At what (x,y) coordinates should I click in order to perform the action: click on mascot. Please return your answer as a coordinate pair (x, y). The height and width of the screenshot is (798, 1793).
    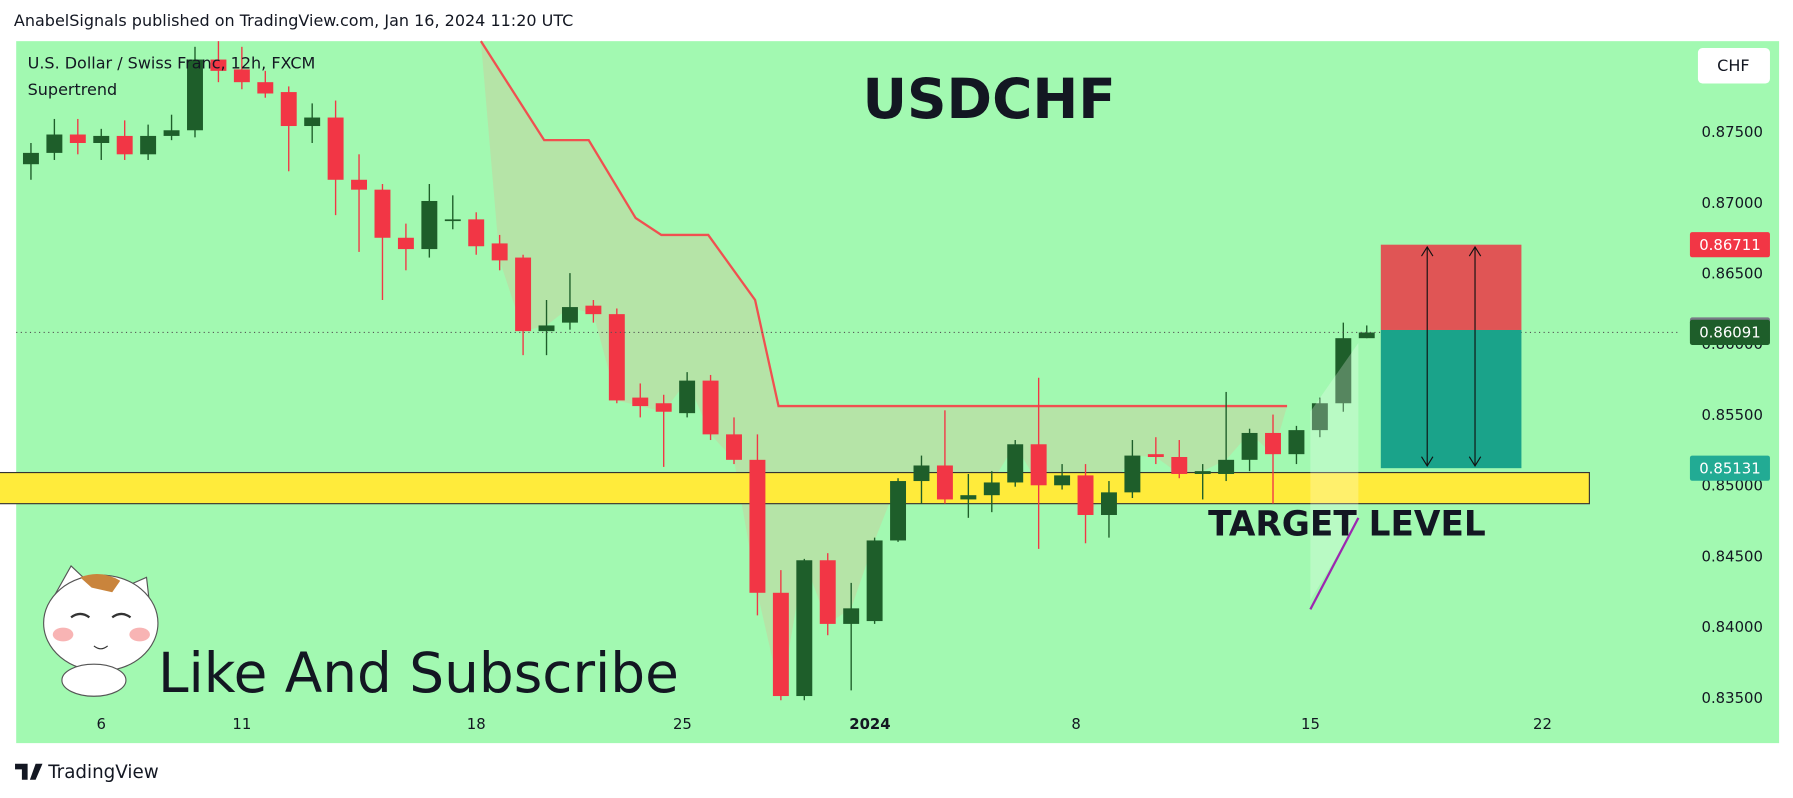
    Looking at the image, I should click on (101, 630).